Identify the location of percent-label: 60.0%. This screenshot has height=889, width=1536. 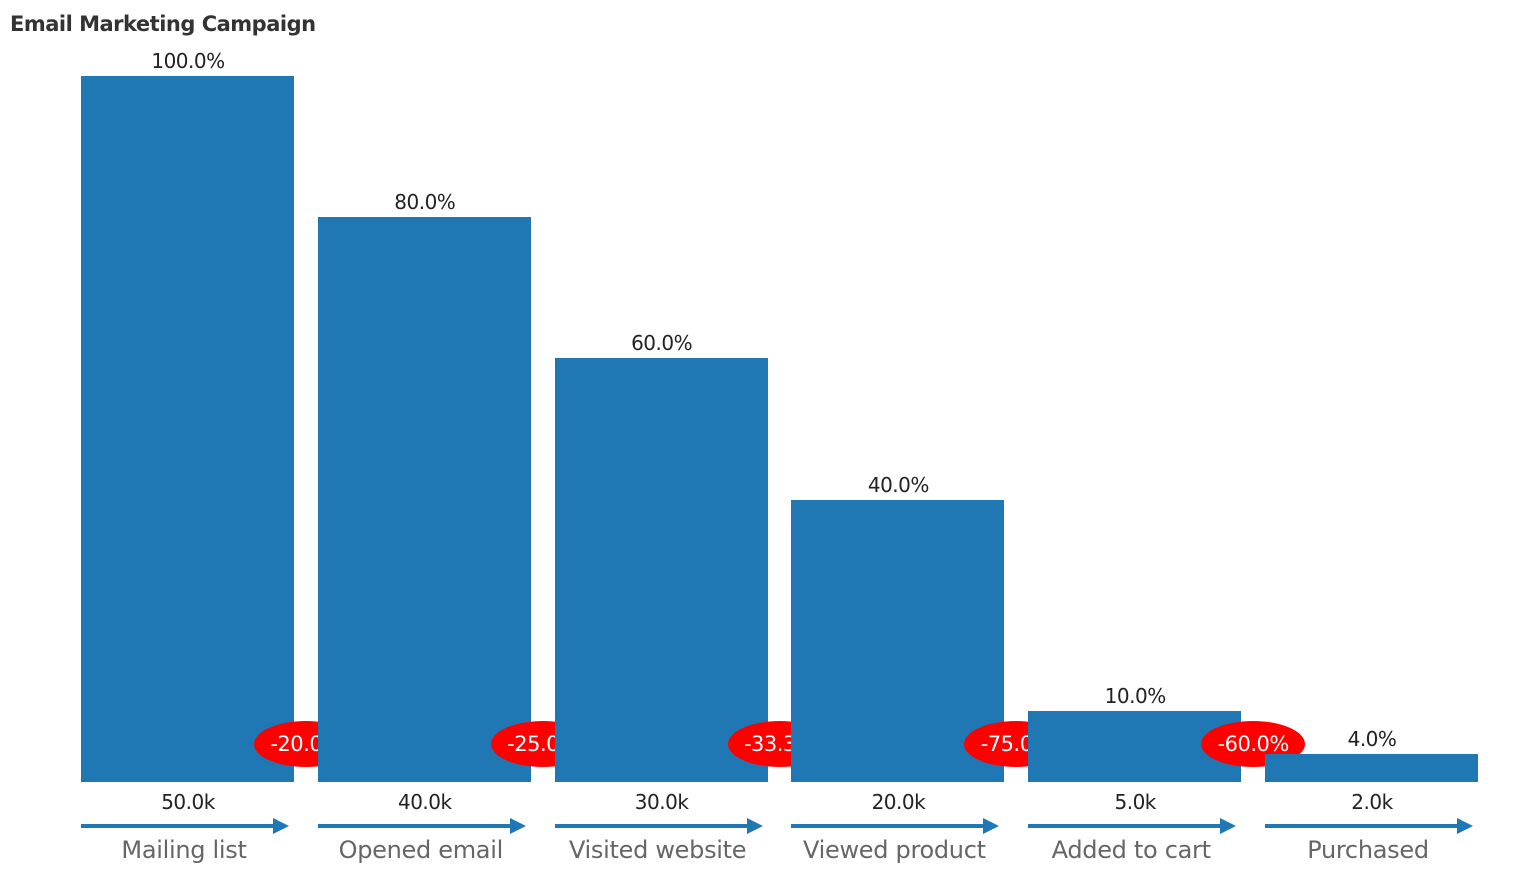
(662, 343).